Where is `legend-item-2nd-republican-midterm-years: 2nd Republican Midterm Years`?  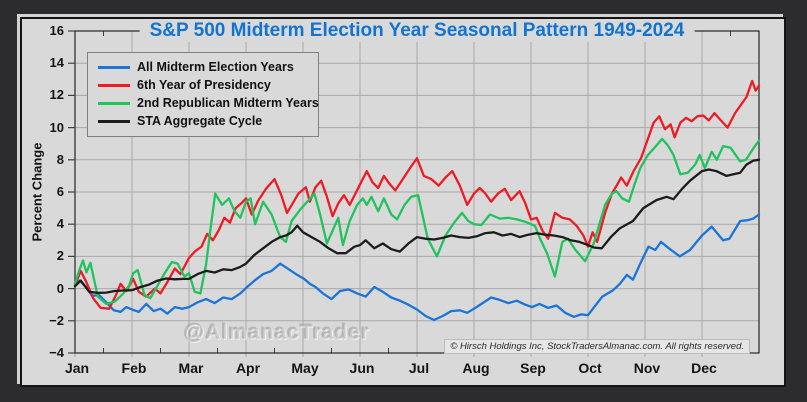
legend-item-2nd-republican-midterm-years: 2nd Republican Midterm Years is located at coordinates (208, 103).